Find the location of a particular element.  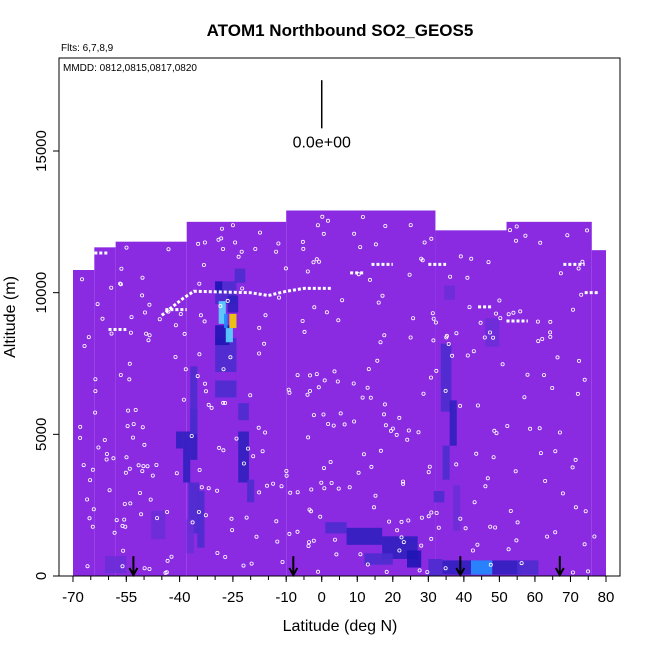

x-tick-label: 30 is located at coordinates (428, 597).